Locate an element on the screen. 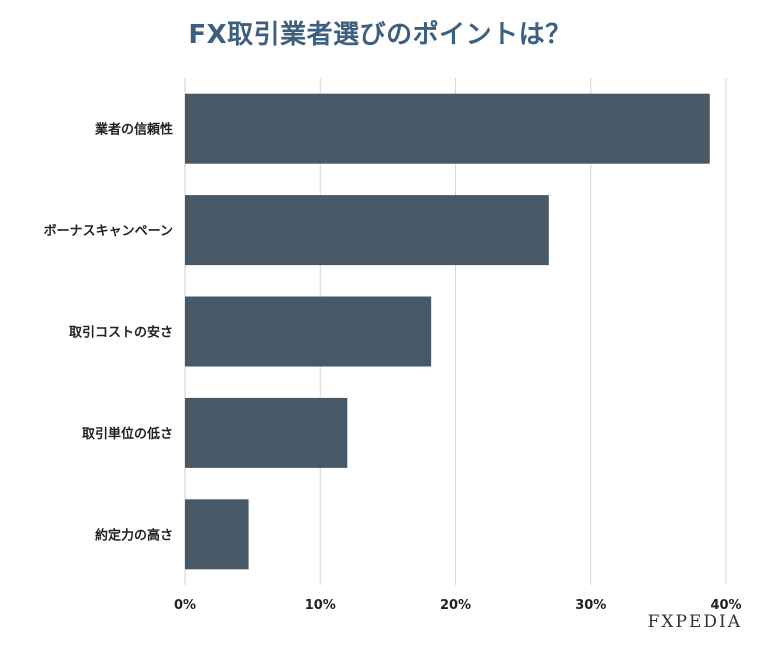 This screenshot has width=760, height=650. x-tick-label: 20% is located at coordinates (455, 605).